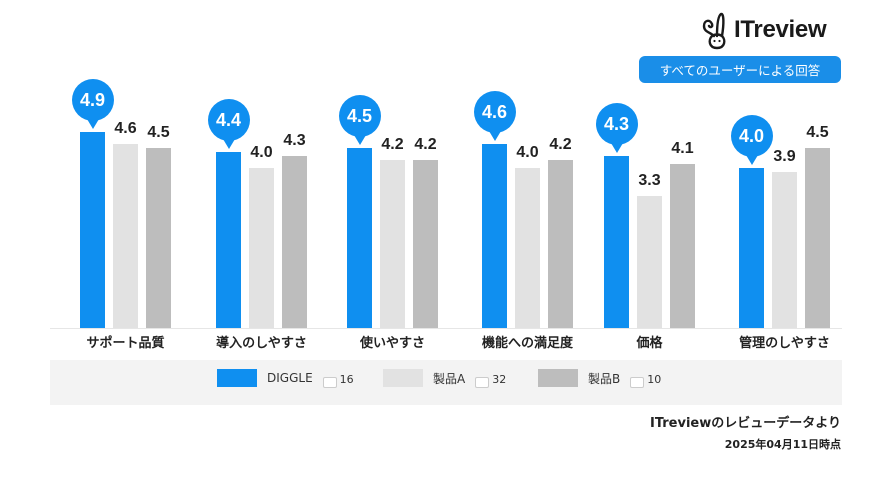  I want to click on legend-item-product-b: 製品B 10, so click(599, 378).